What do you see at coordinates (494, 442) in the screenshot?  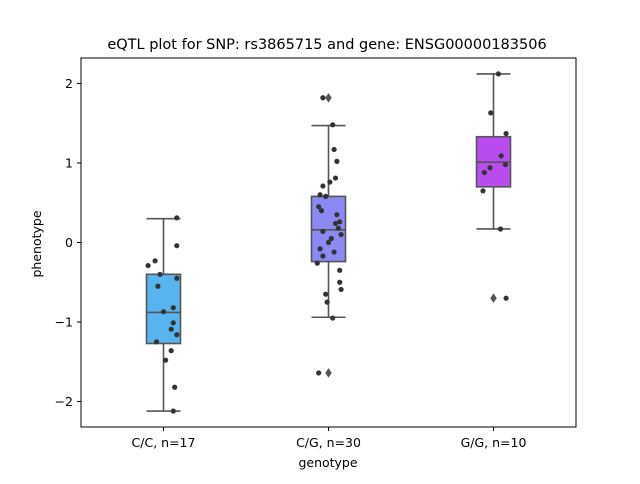 I see `x-tick-label: G/G, n=10` at bounding box center [494, 442].